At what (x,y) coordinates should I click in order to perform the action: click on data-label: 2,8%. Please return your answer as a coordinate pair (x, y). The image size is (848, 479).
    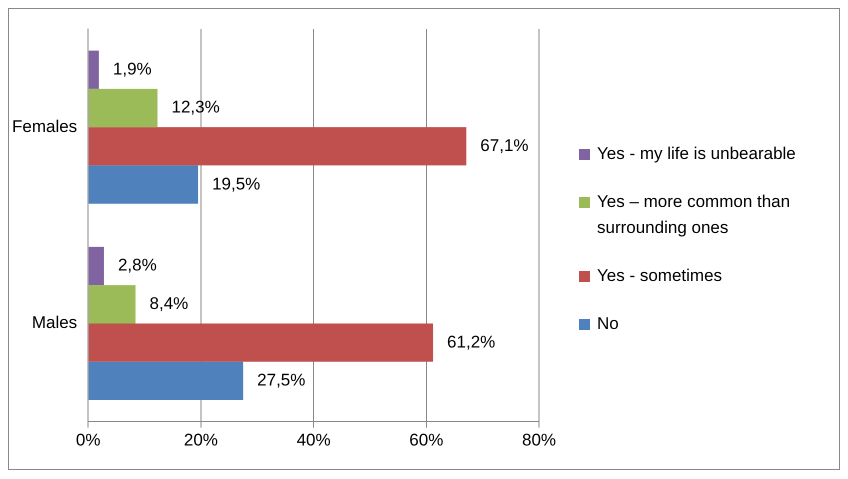
    Looking at the image, I should click on (137, 265).